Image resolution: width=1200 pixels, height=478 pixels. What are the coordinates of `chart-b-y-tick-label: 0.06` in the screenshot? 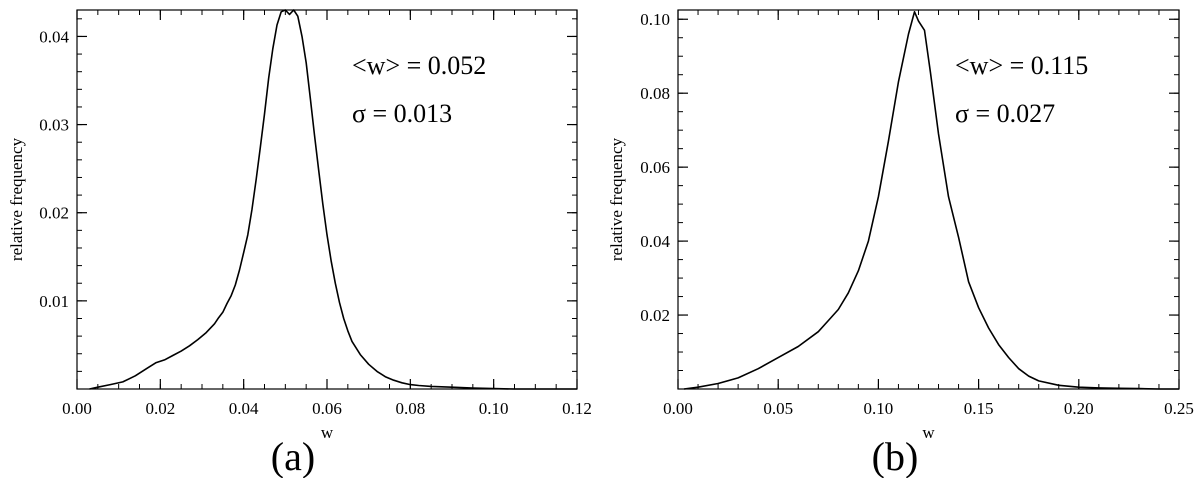 It's located at (655, 167).